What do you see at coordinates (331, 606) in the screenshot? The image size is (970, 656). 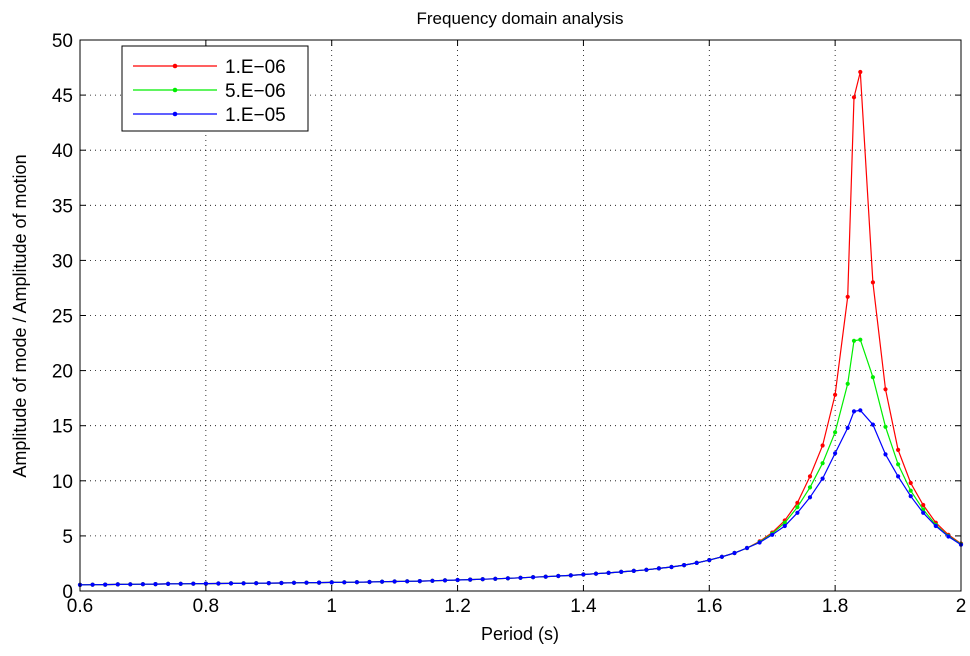 I see `x-tick-label: 1` at bounding box center [331, 606].